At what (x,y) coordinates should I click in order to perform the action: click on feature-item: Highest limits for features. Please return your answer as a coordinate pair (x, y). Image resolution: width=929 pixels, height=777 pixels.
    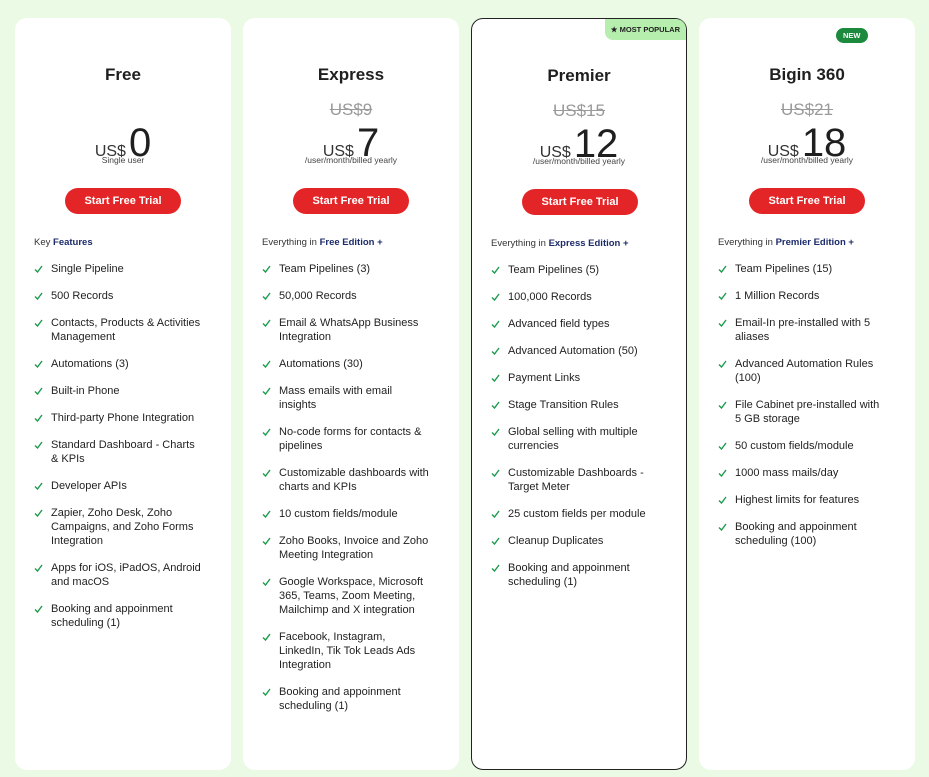
    Looking at the image, I should click on (803, 500).